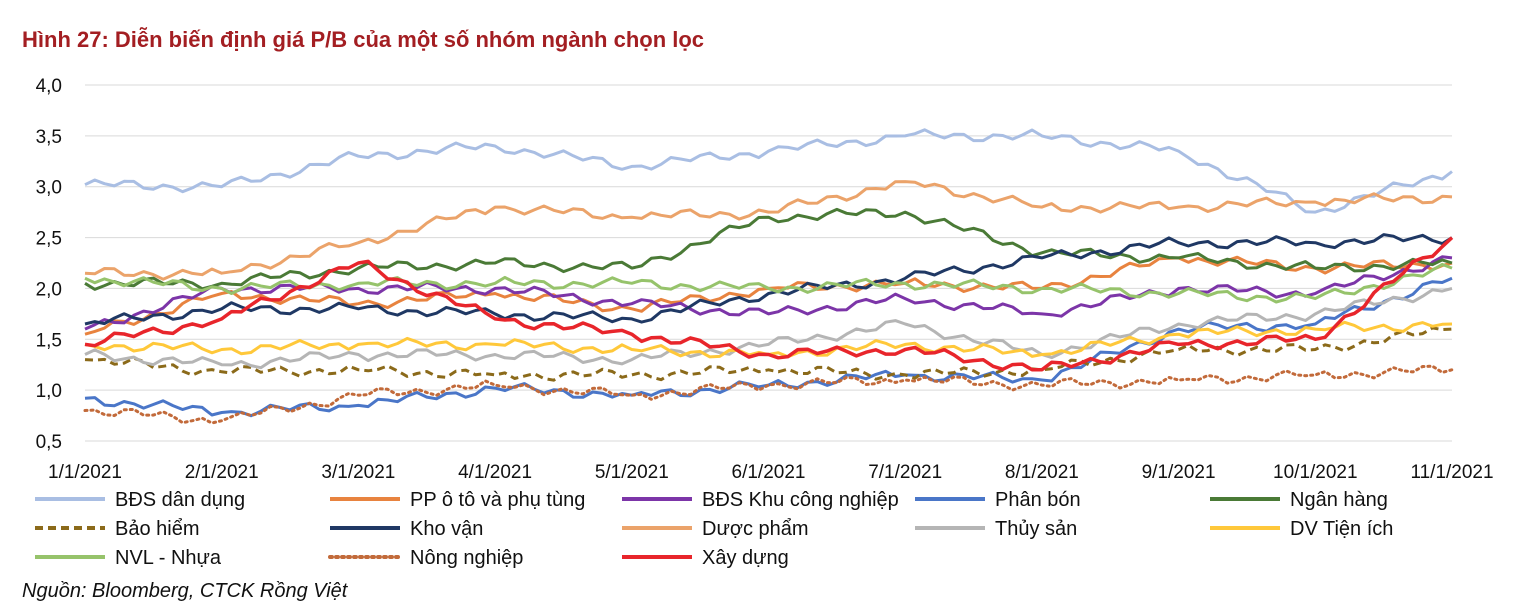 This screenshot has width=1524, height=612. Describe the element at coordinates (49, 137) in the screenshot. I see `y-tick-label: 3,5` at that location.